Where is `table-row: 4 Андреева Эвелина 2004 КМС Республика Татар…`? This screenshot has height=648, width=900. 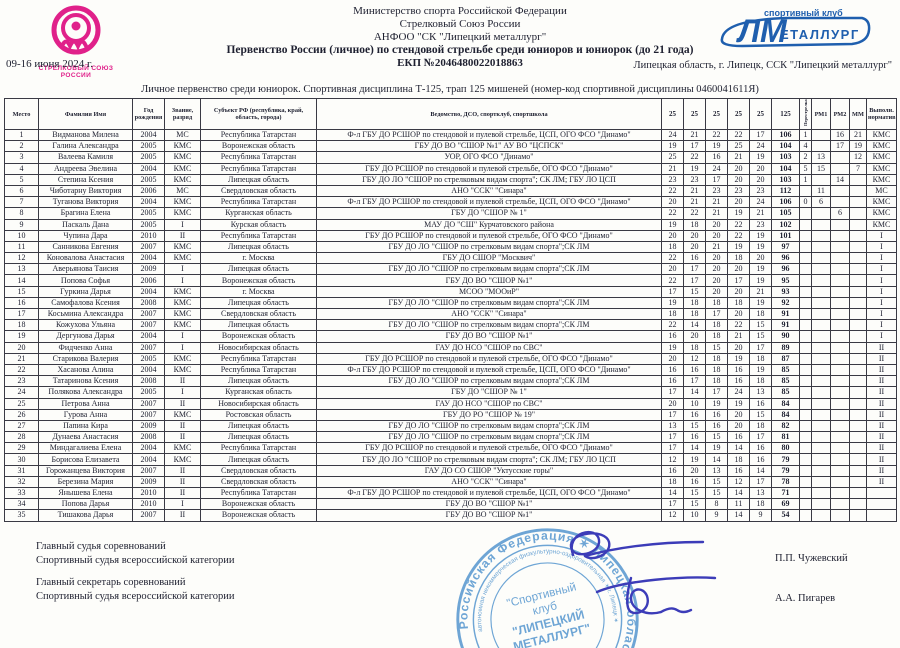
table-row: 4 Андреева Эвелина 2004 КМС Республика Татар… is located at coordinates (450, 168).